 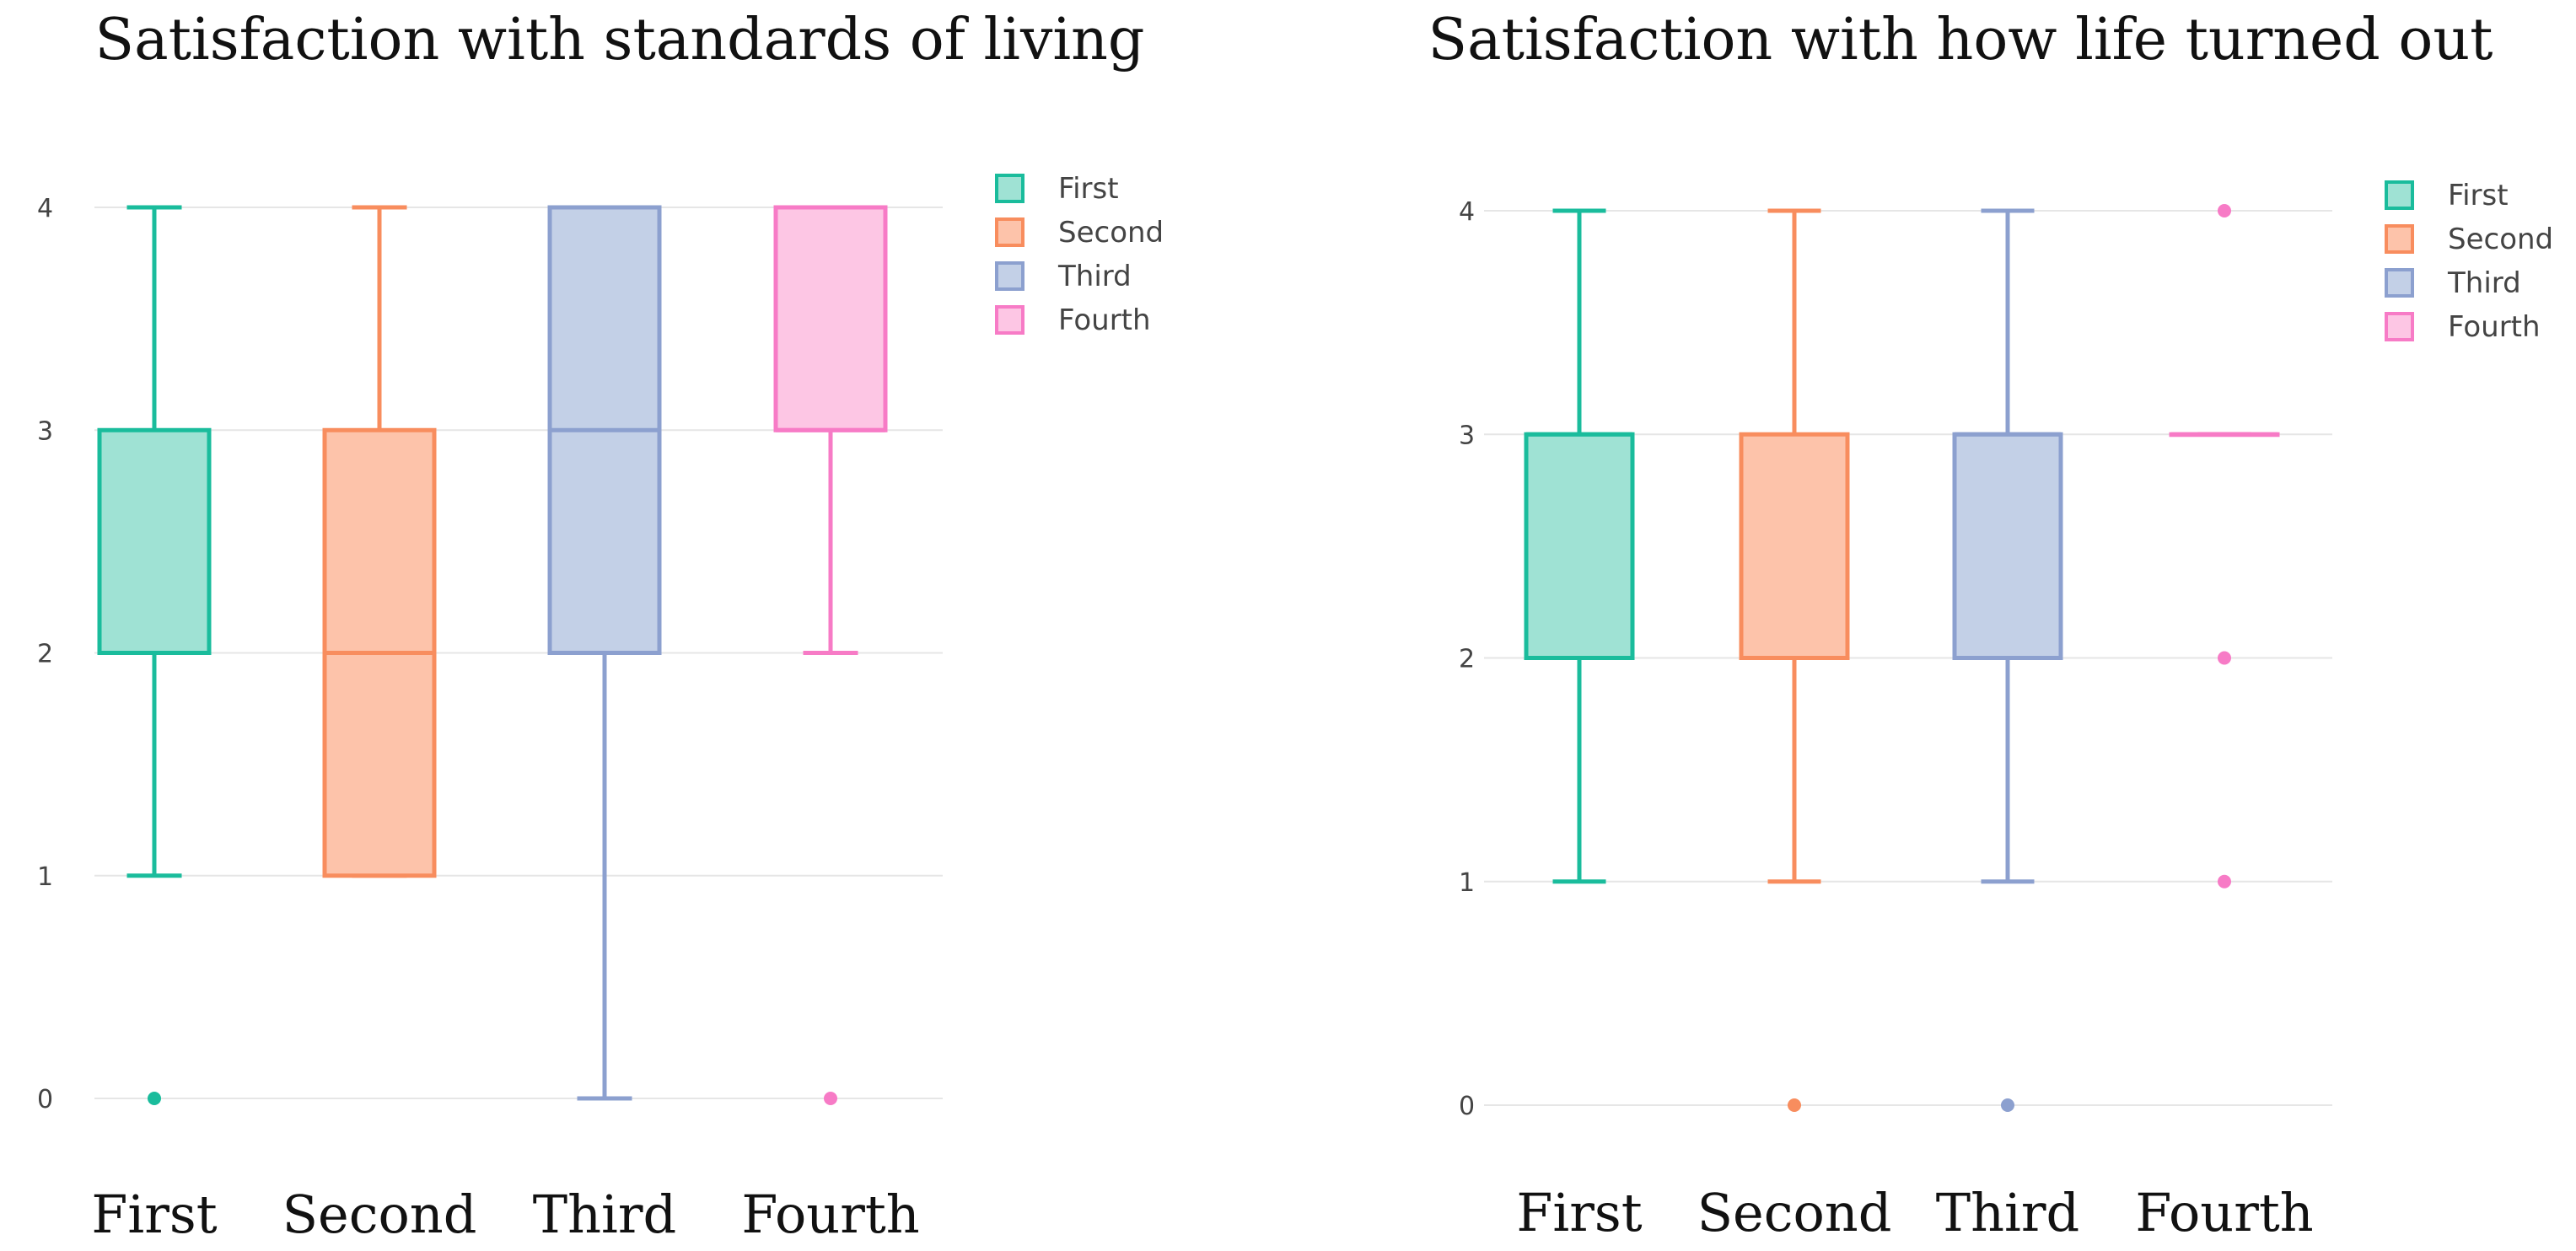 What do you see at coordinates (1795, 546) in the screenshot?
I see `box-second` at bounding box center [1795, 546].